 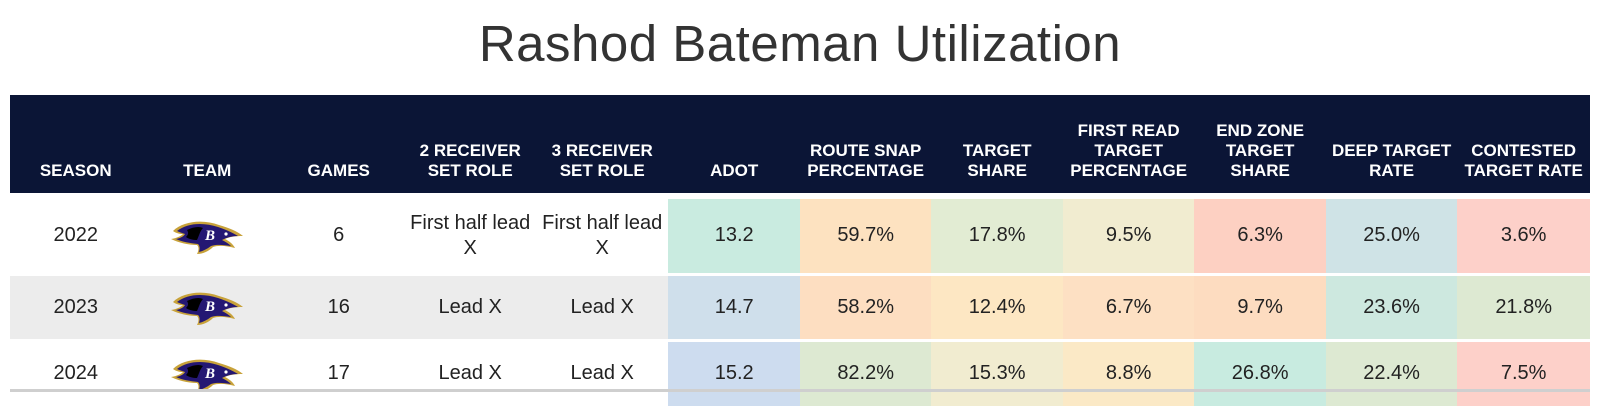 What do you see at coordinates (1260, 372) in the screenshot?
I see `end-zone-cell: 26.8%` at bounding box center [1260, 372].